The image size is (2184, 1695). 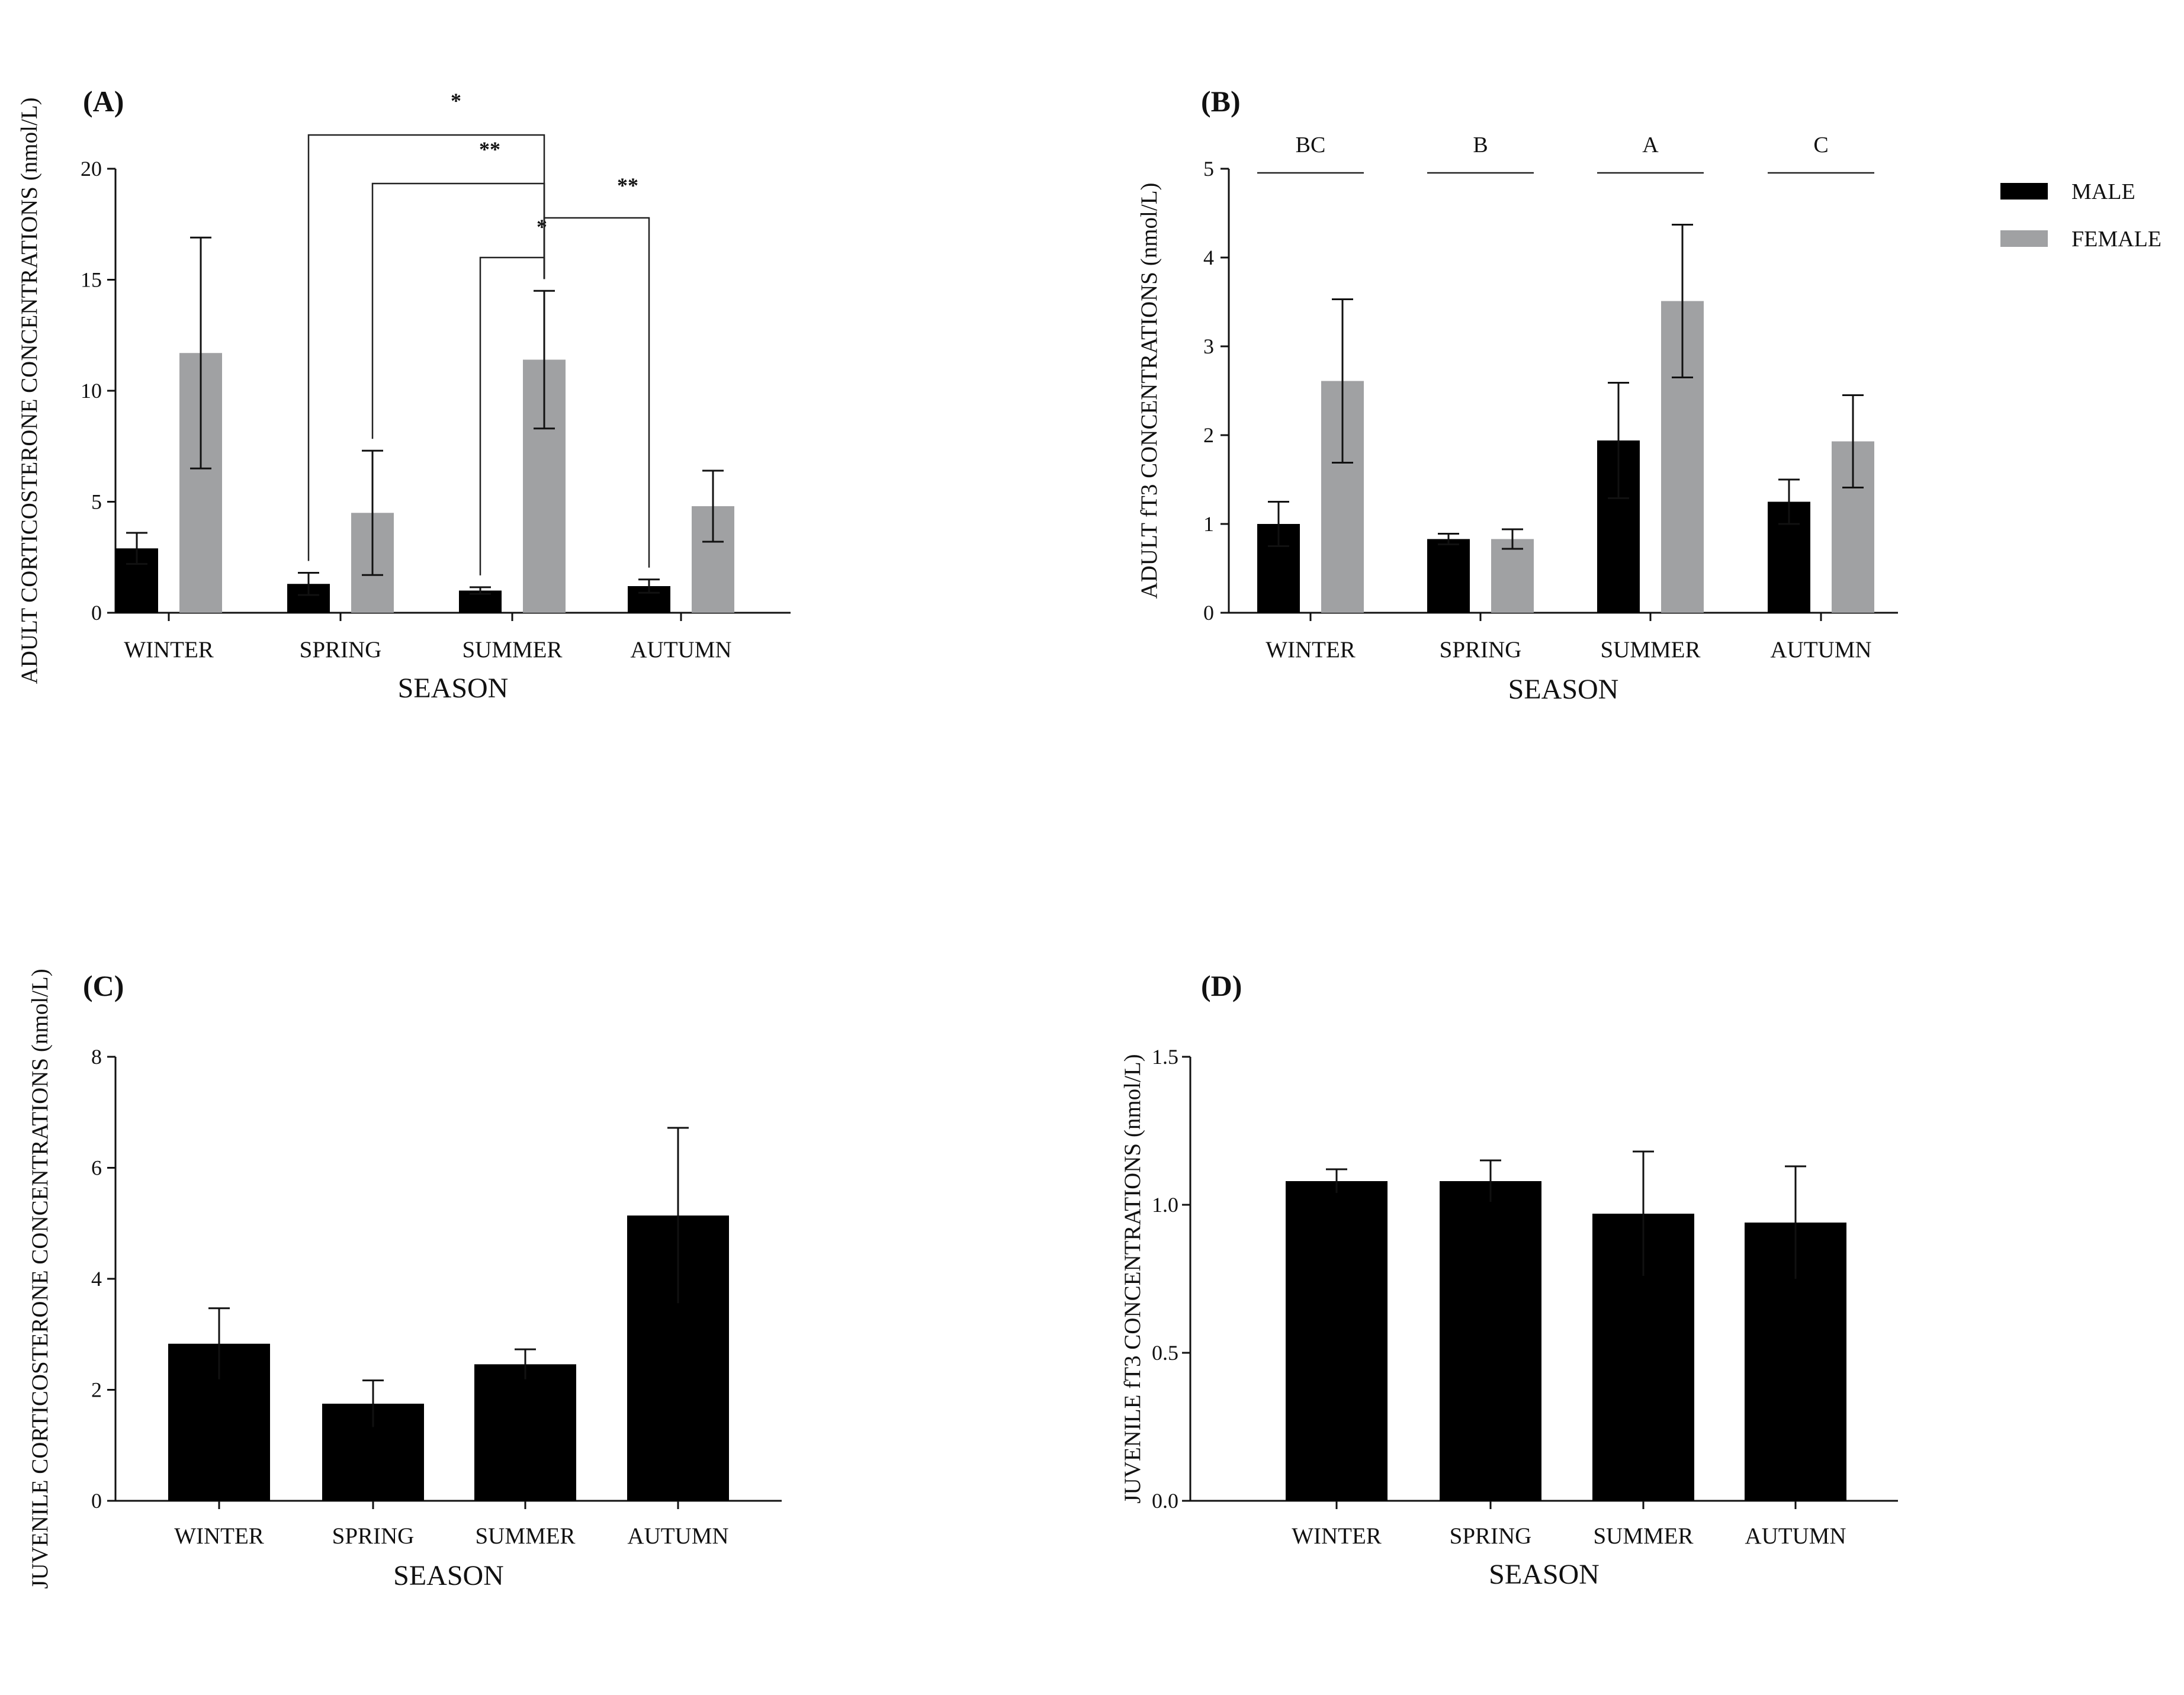 I want to click on y-tick-label: 0.5, so click(x=1165, y=1353).